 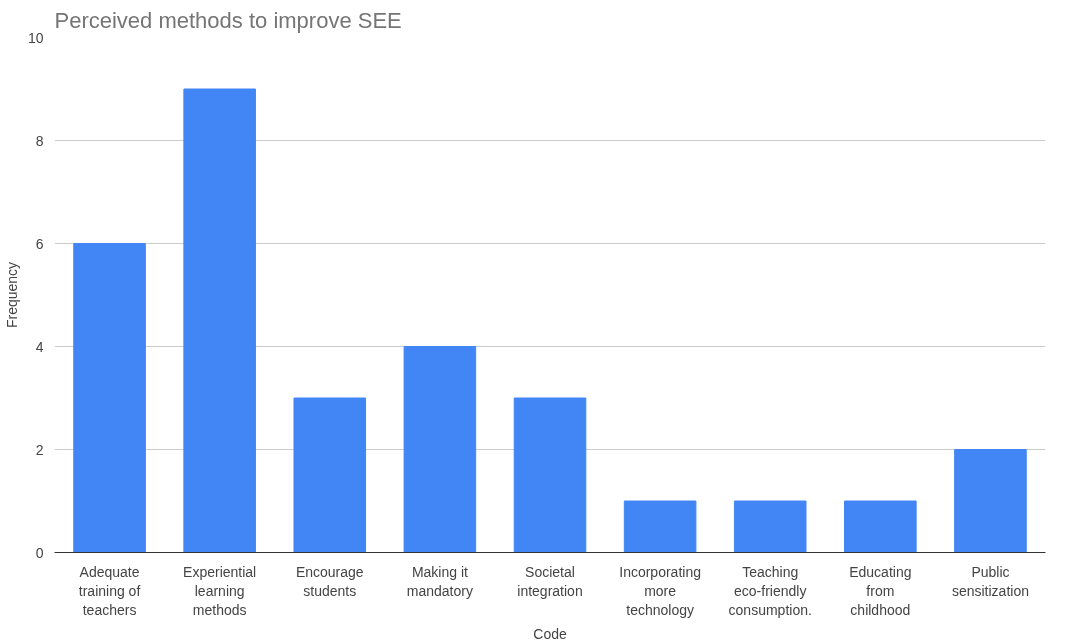 I want to click on x-tick-label: Incorporating more technology, so click(x=660, y=590).